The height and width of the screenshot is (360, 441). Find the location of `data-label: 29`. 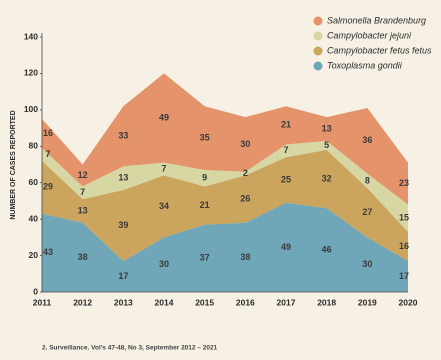

data-label: 29 is located at coordinates (48, 187).